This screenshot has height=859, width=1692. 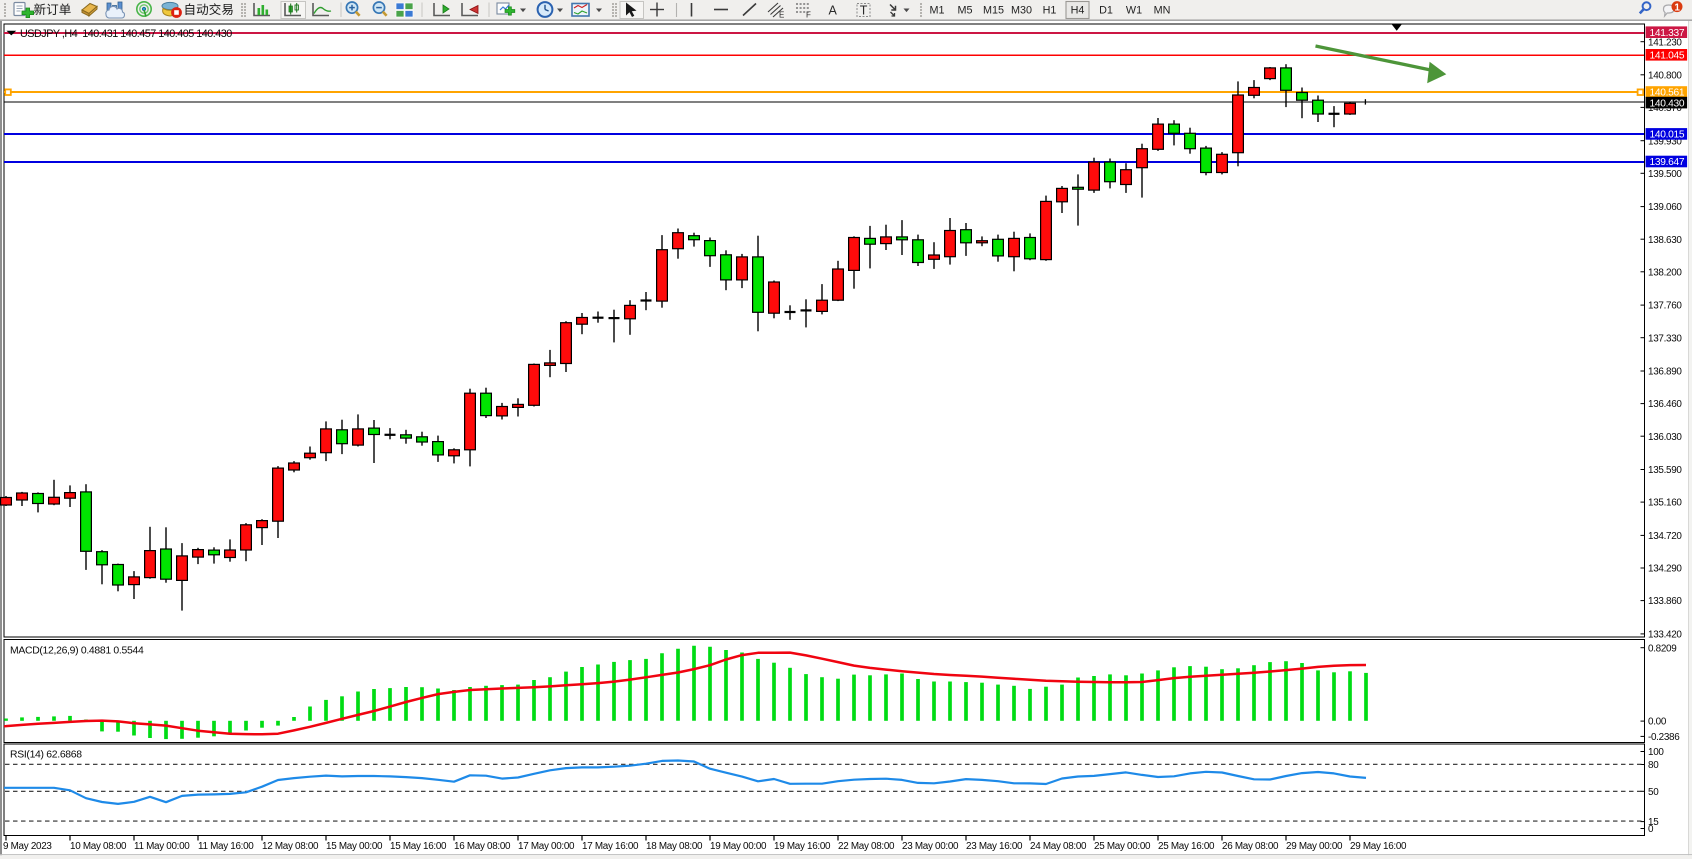 What do you see at coordinates (1050, 11) in the screenshot?
I see `svg-text: H1` at bounding box center [1050, 11].